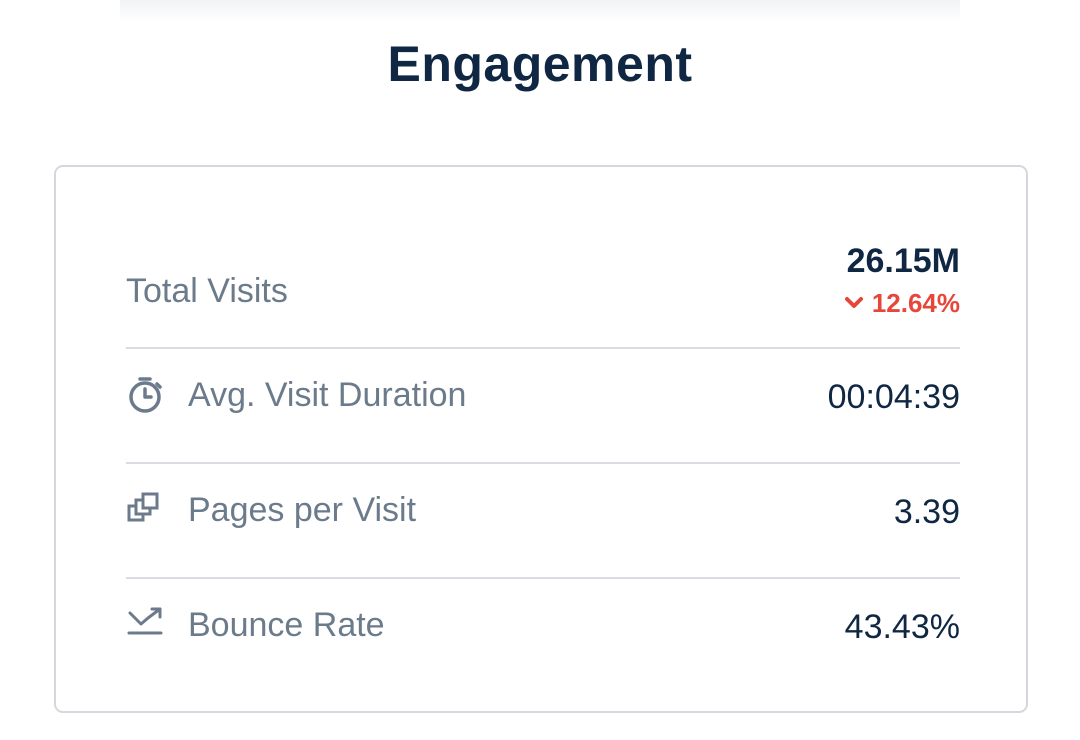 This screenshot has height=740, width=1080. Describe the element at coordinates (543, 407) in the screenshot. I see `avg-visit-duration-row: Avg. Visit Duration 00:04:39` at that location.